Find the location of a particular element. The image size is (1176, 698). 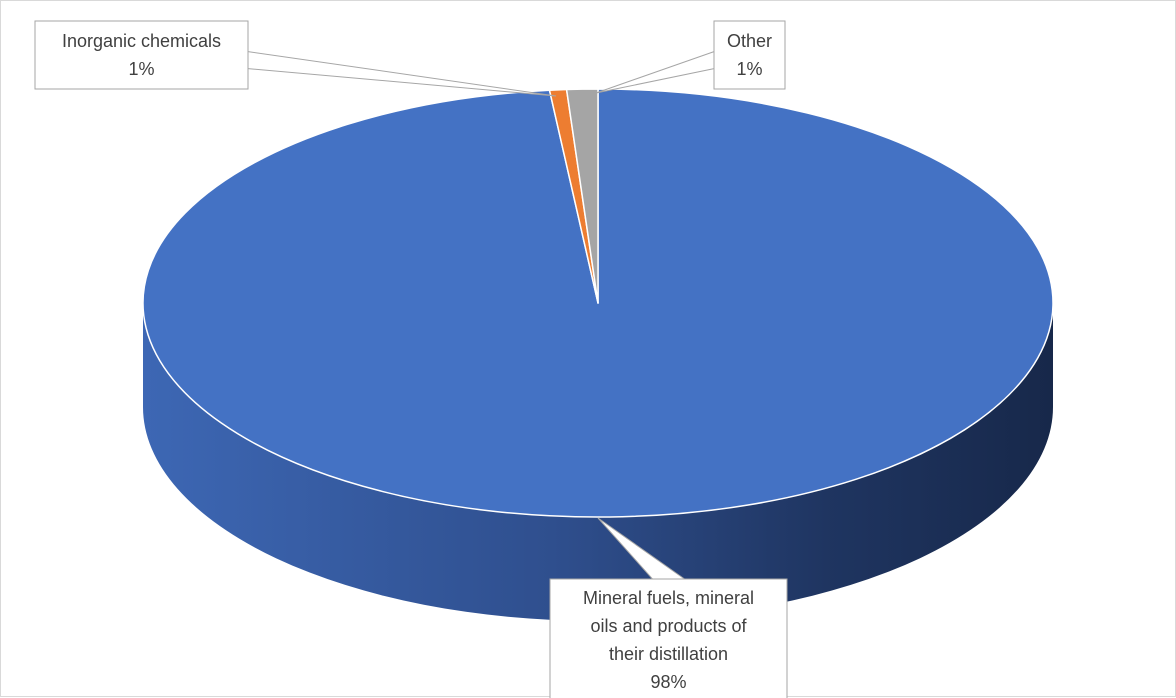

data-label-category: Inorganic chemicals is located at coordinates (141, 41).